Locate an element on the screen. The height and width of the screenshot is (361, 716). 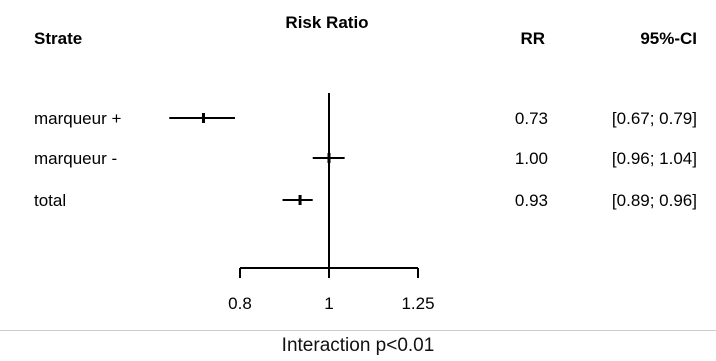
ci-value: [0.89; 0.96] is located at coordinates (654, 200).